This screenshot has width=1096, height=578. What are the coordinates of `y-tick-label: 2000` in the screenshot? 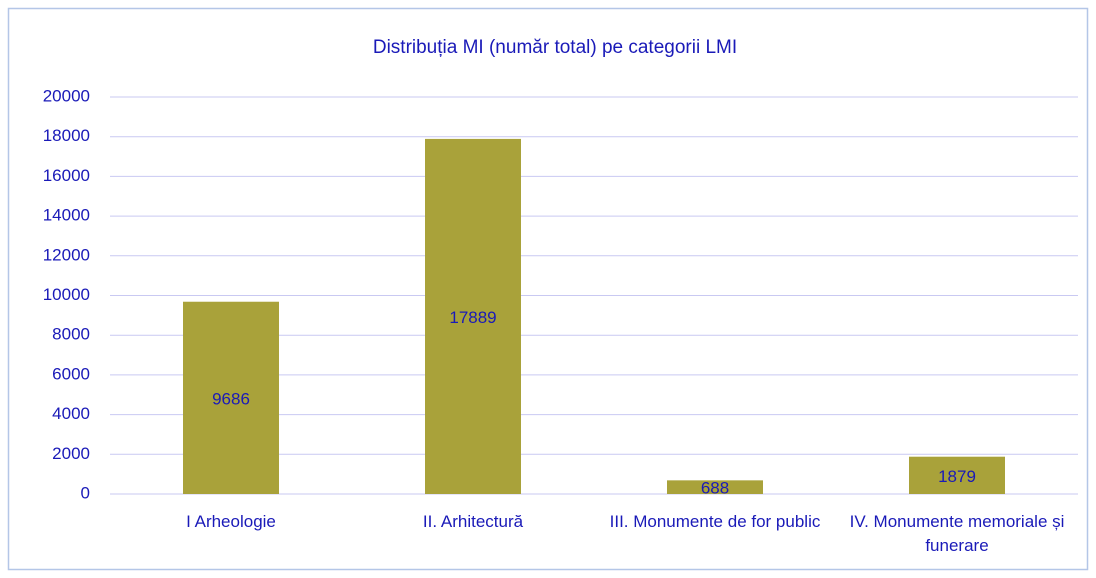 It's located at (71, 453).